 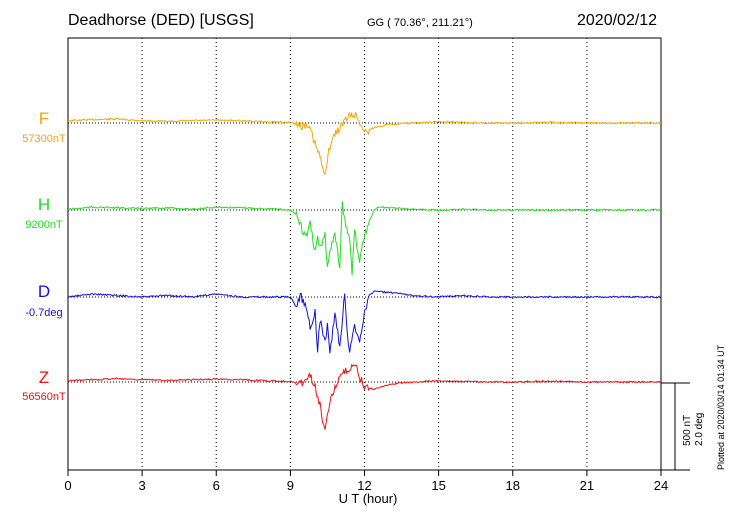 I want to click on tick-label: 6, so click(x=216, y=485).